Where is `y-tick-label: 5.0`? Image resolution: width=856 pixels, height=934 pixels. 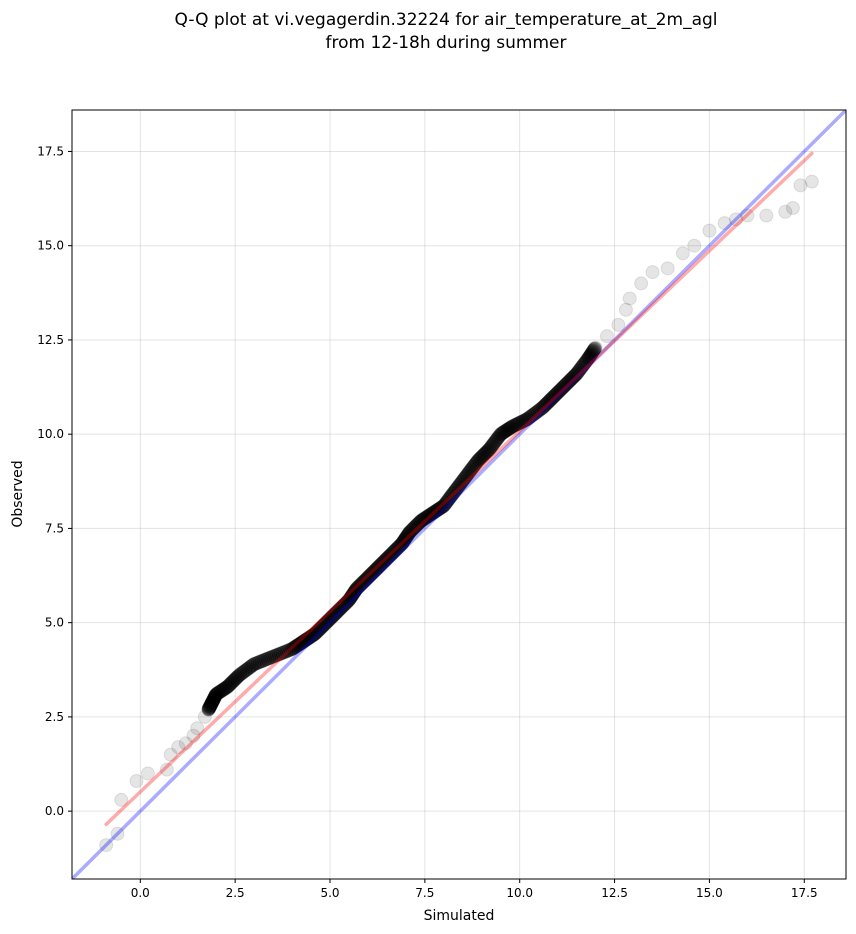 y-tick-label: 5.0 is located at coordinates (54, 623).